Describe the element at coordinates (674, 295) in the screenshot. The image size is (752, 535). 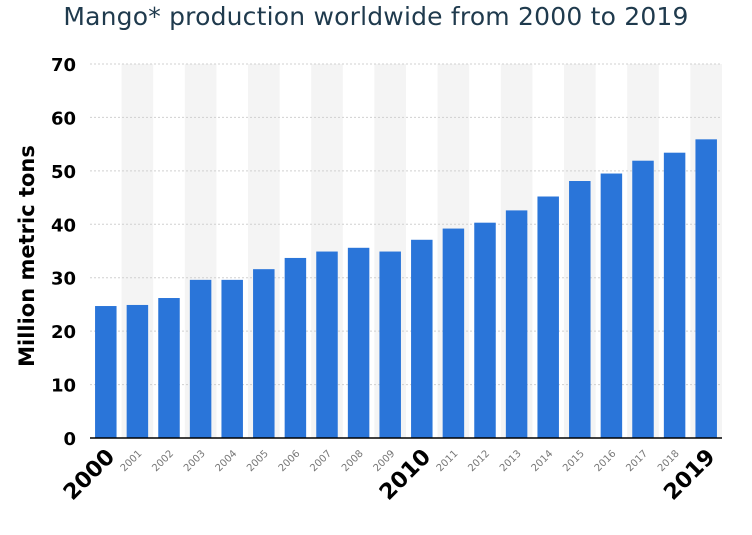
I see `bar-2018` at that location.